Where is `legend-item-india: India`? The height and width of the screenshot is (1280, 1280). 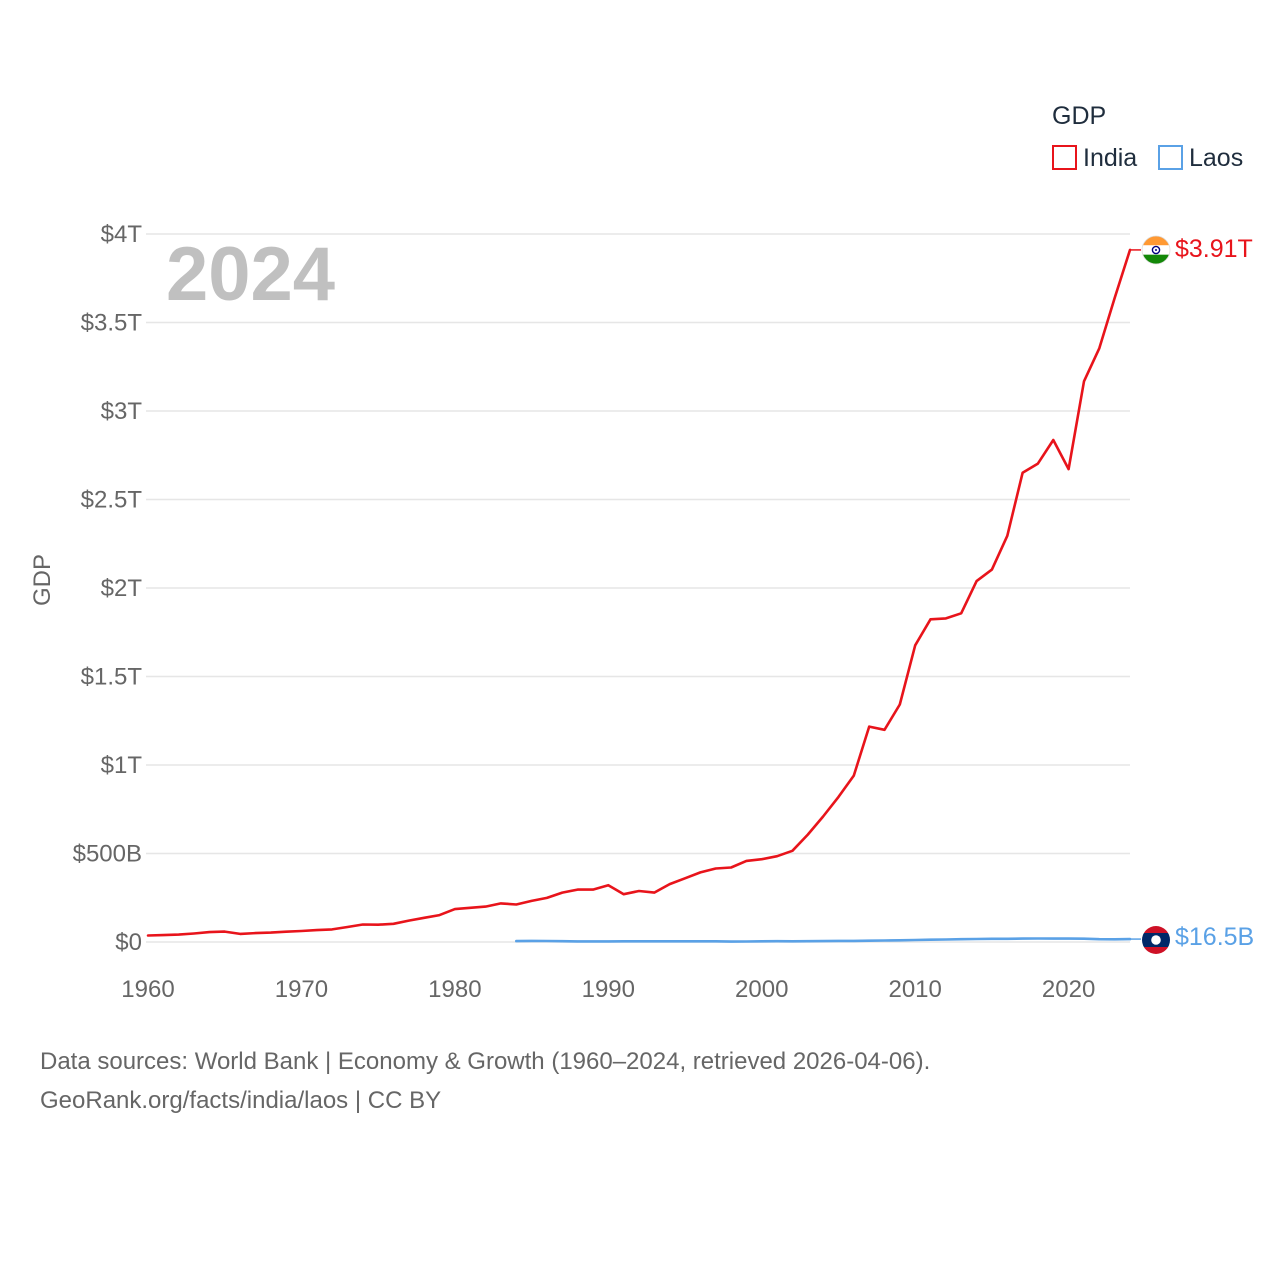 legend-item-india: India is located at coordinates (1094, 158).